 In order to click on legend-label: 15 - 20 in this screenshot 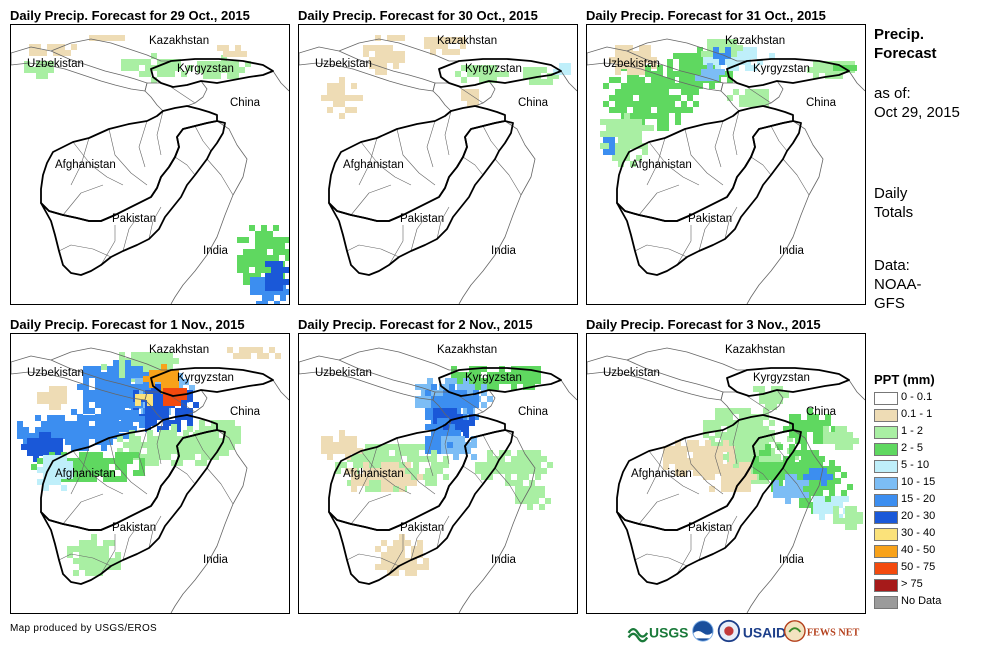, I will do `click(918, 499)`.